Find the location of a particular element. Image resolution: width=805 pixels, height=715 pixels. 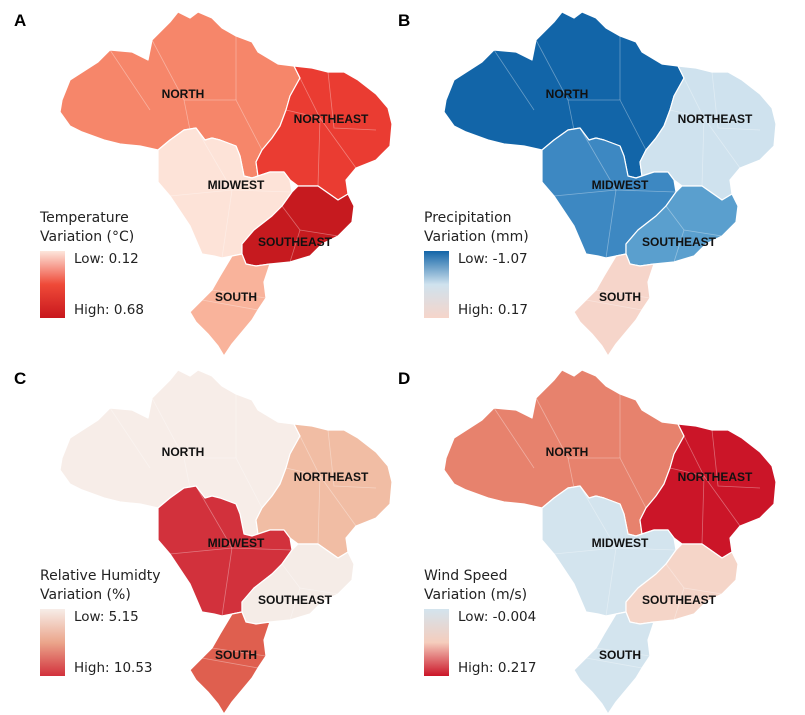

panel-b-letter: B is located at coordinates (404, 20).